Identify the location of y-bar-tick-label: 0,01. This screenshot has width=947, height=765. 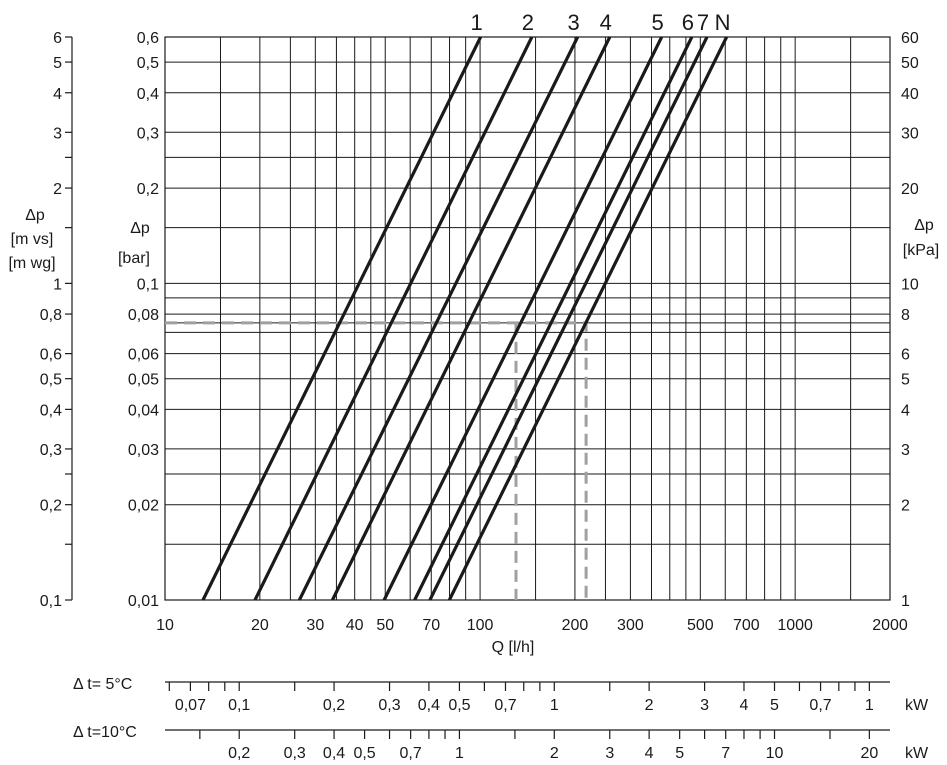
(143, 601).